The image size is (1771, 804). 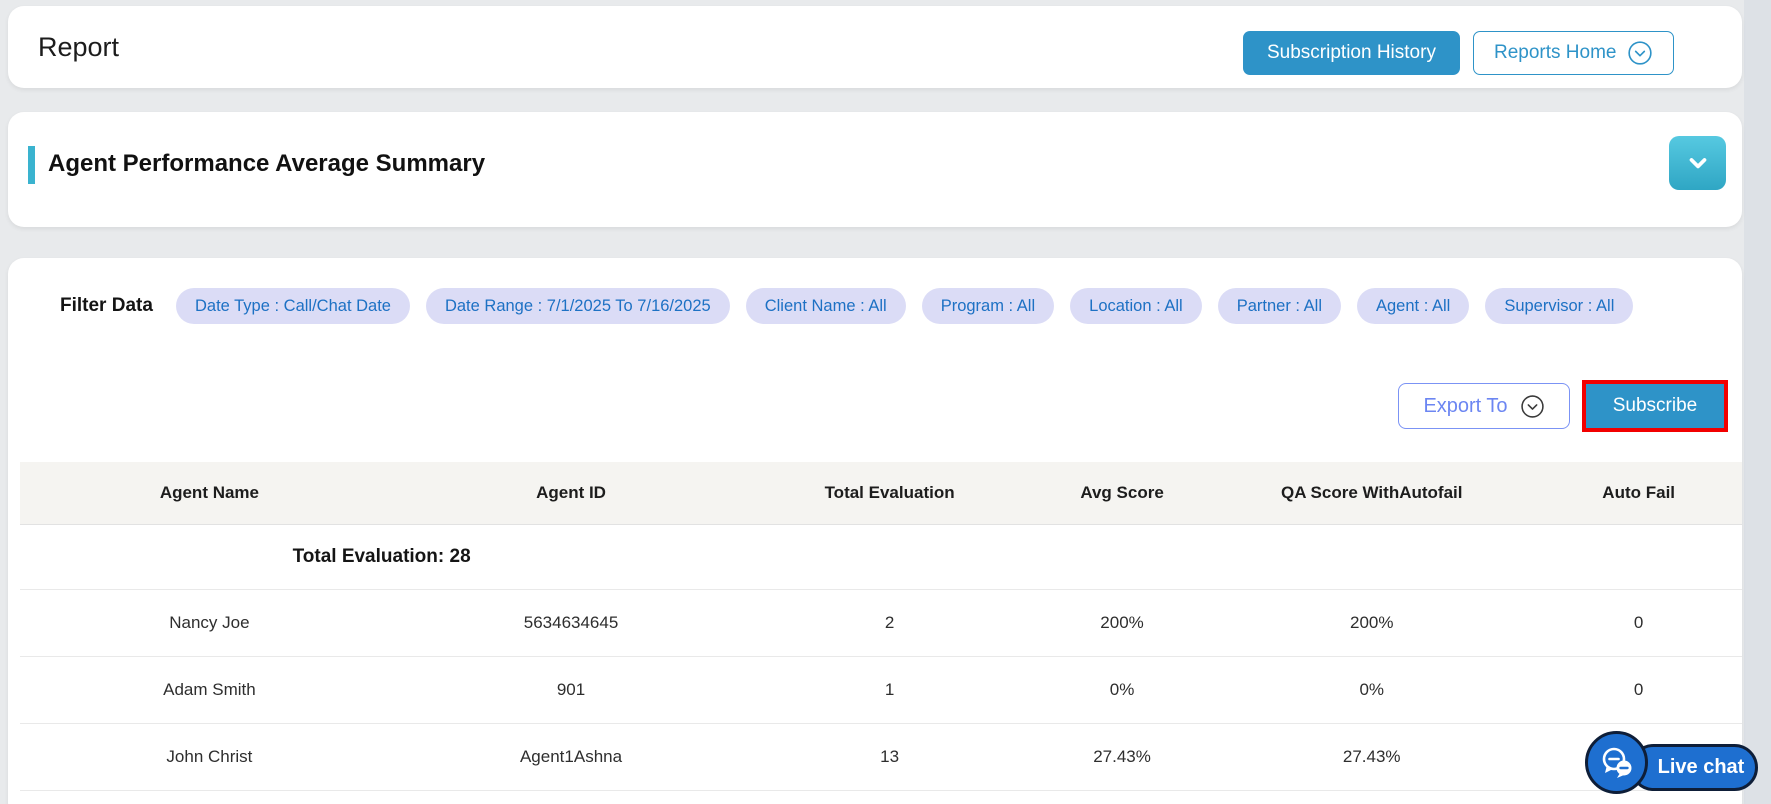 What do you see at coordinates (1638, 493) in the screenshot?
I see `column-header-auto-fail: Auto Fail` at bounding box center [1638, 493].